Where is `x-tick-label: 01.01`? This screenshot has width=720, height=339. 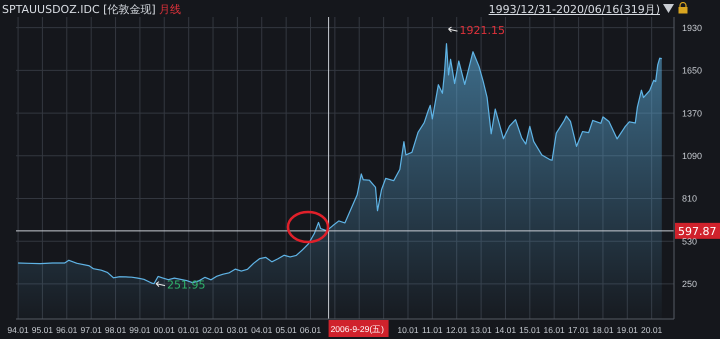 x-tick-label: 01.01 is located at coordinates (189, 330).